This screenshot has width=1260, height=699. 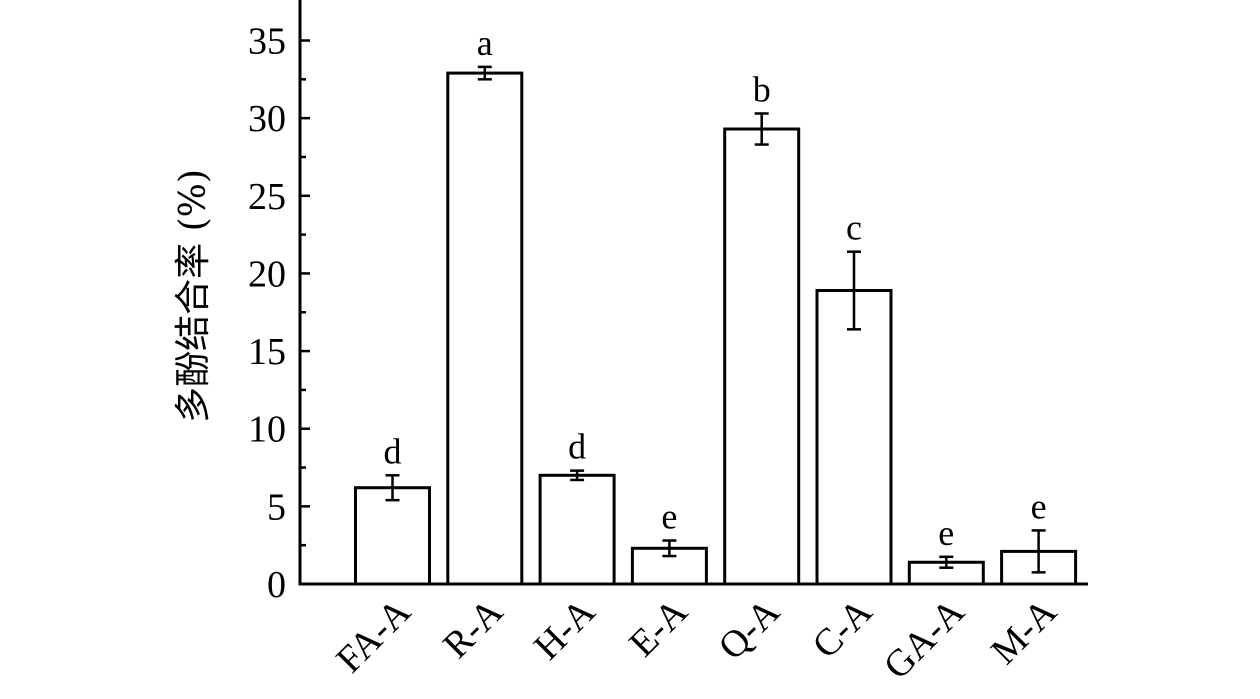 I want to click on y-tick-label: 25, so click(x=267, y=197).